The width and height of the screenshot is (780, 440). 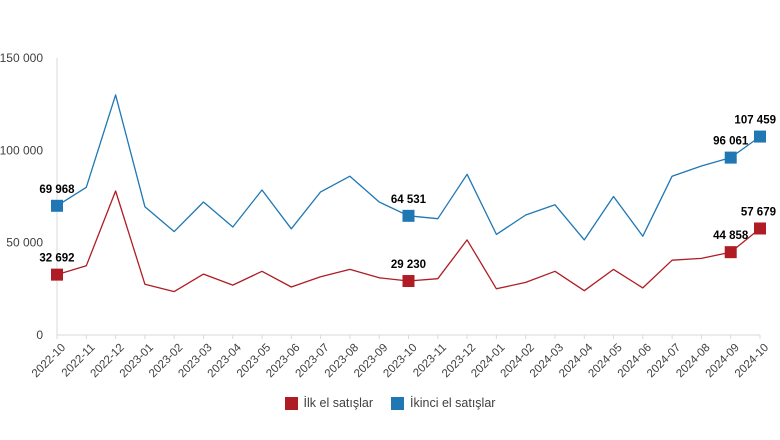 What do you see at coordinates (409, 200) in the screenshot?
I see `data-label: 64 531` at bounding box center [409, 200].